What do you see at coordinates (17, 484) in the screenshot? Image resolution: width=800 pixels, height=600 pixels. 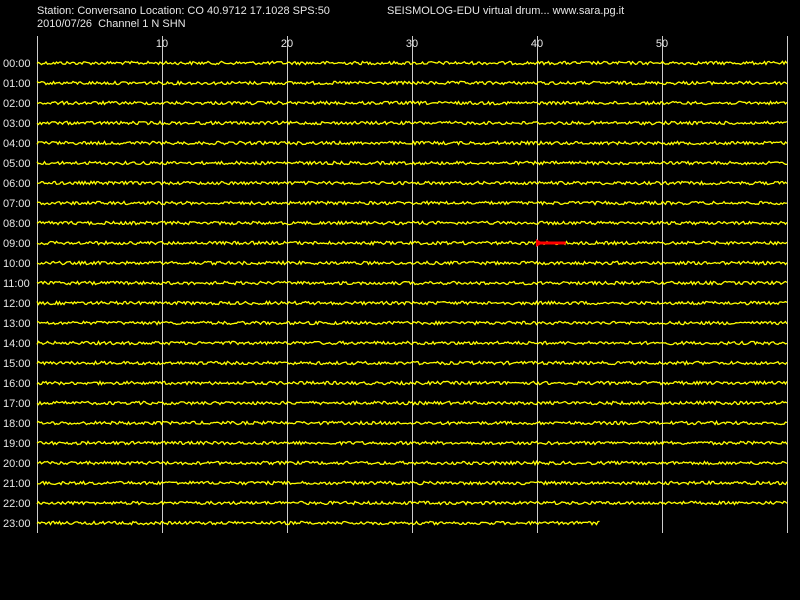 I see `row-label-2100: 21:00` at bounding box center [17, 484].